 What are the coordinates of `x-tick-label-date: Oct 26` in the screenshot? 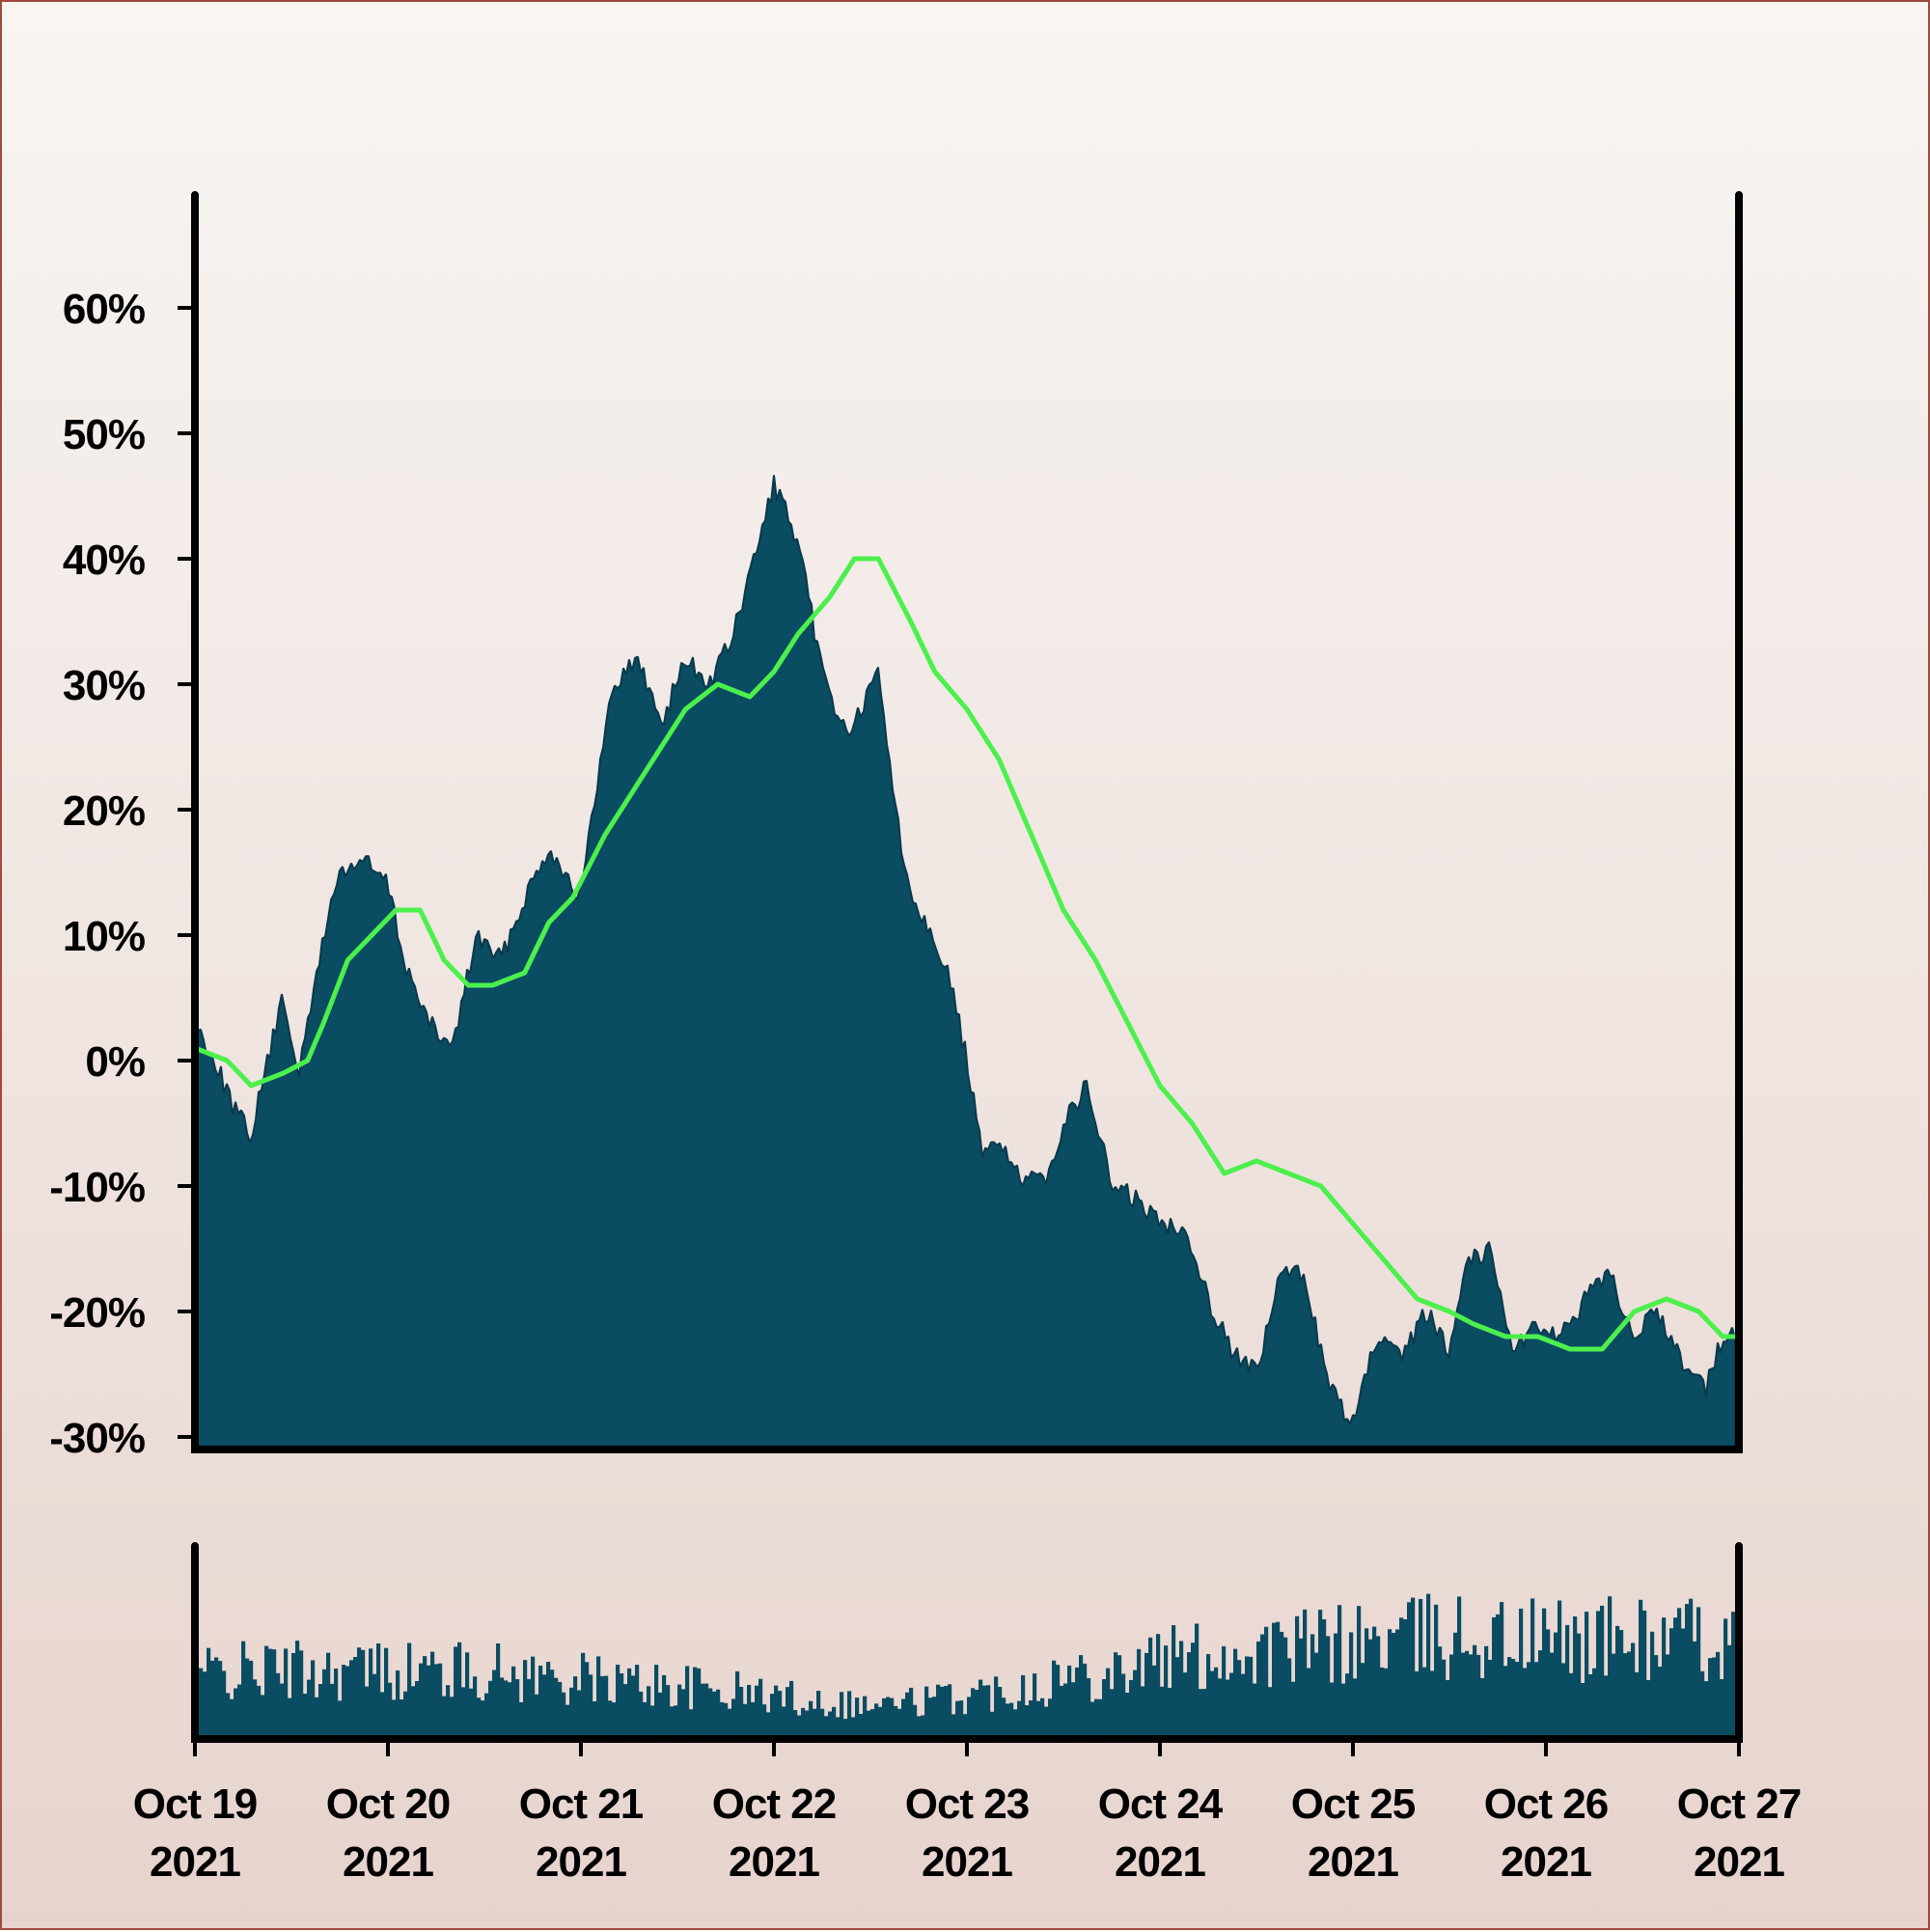 It's located at (1546, 1804).